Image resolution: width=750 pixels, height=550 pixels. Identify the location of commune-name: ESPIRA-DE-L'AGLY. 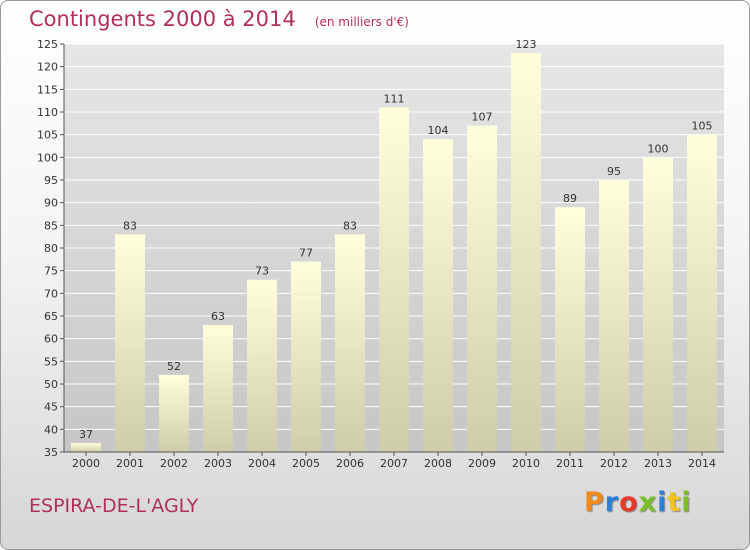
(114, 506).